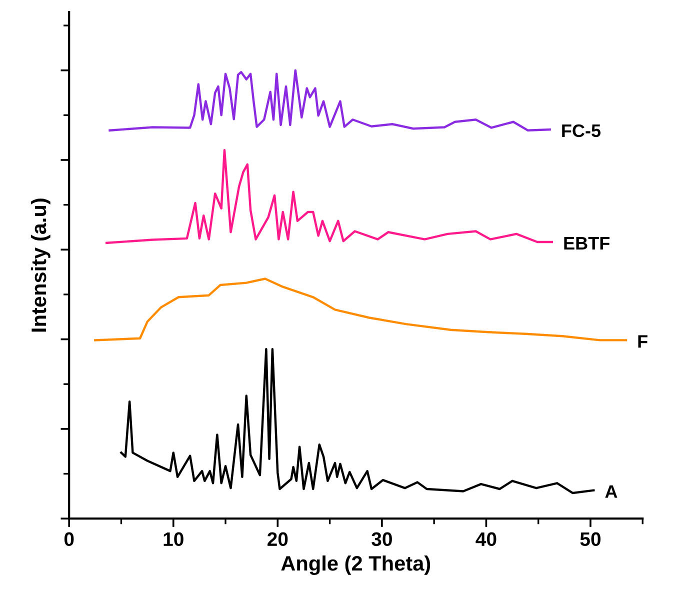 The width and height of the screenshot is (691, 603). Describe the element at coordinates (40, 265) in the screenshot. I see `y-axis-title: Intensity (a.u)` at that location.